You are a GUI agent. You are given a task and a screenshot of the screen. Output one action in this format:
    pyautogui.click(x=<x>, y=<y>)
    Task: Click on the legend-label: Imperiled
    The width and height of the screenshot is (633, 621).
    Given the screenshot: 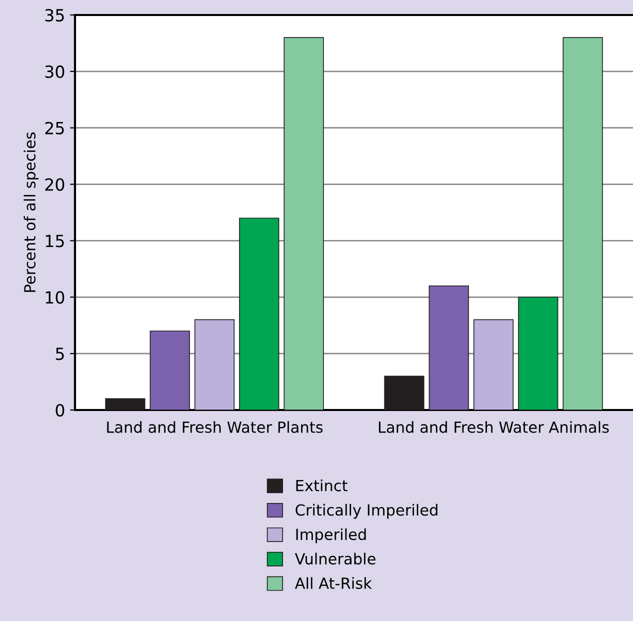 What is the action you would take?
    pyautogui.click(x=331, y=536)
    